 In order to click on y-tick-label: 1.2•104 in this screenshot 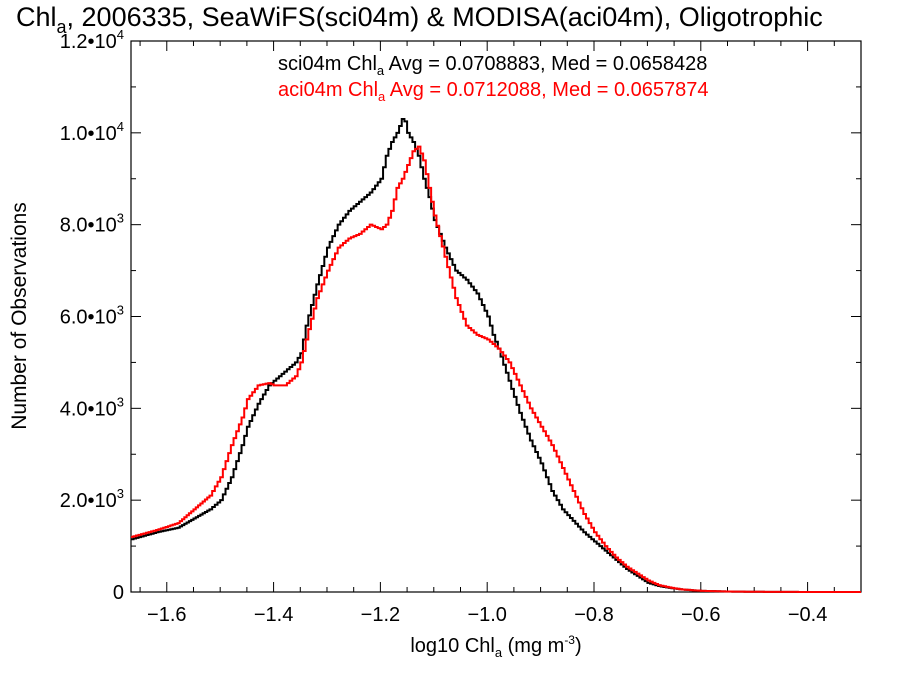, I will do `click(92, 40)`.